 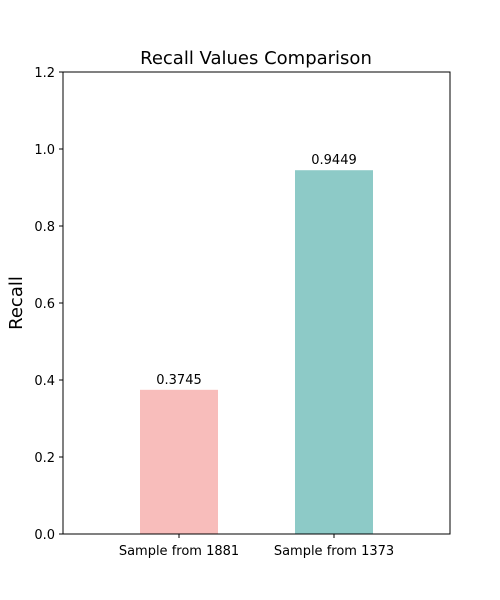 I want to click on x-tick-label-0: Sample from 1881, so click(x=179, y=551).